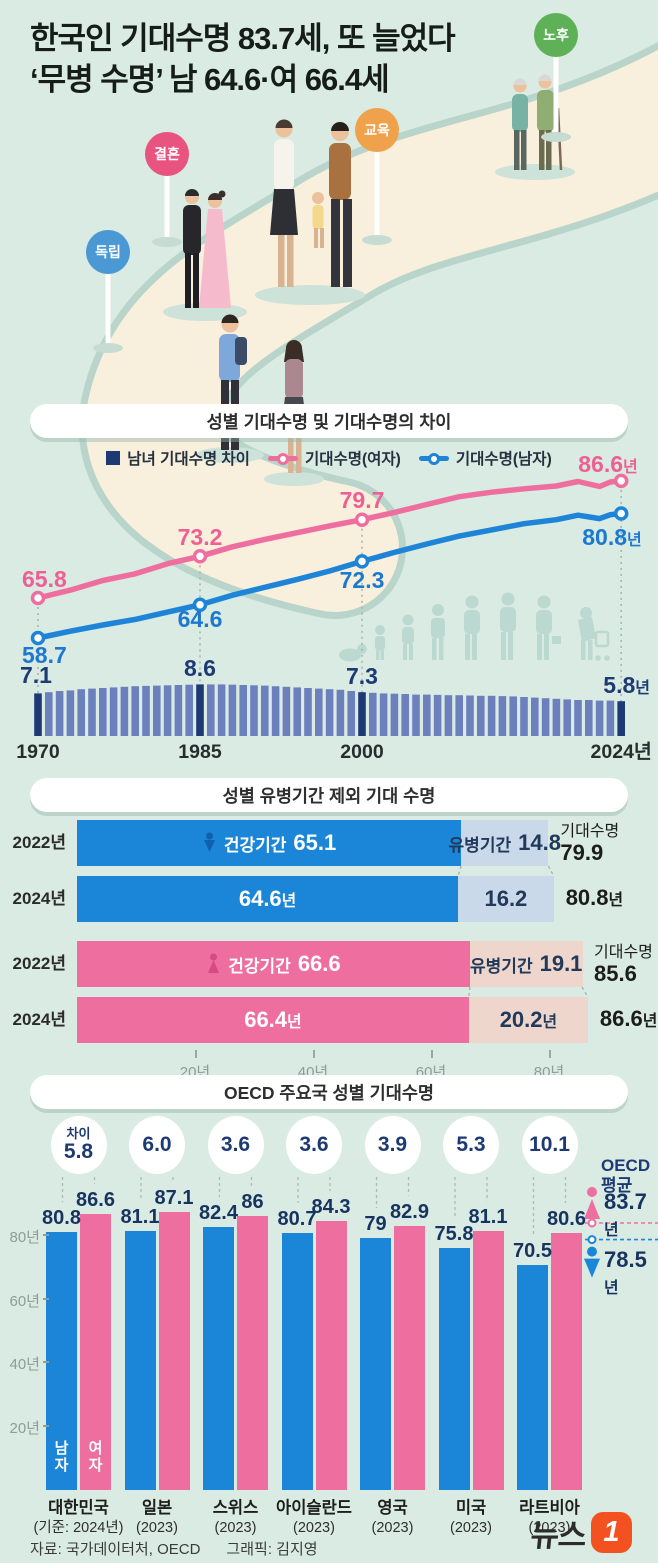 This screenshot has height=1563, width=658. What do you see at coordinates (39, 963) in the screenshot?
I see `row-year-label: 2022년` at bounding box center [39, 963].